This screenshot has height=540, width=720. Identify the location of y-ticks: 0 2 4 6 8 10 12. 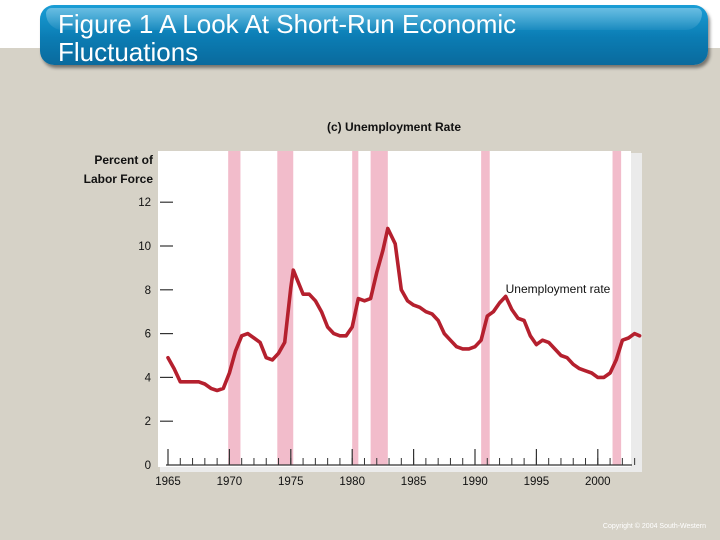
(155, 334).